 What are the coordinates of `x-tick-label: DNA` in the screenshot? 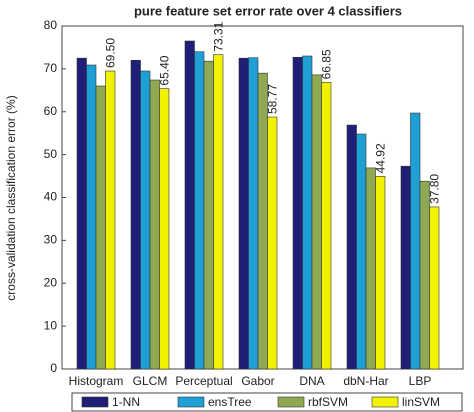 It's located at (311, 381).